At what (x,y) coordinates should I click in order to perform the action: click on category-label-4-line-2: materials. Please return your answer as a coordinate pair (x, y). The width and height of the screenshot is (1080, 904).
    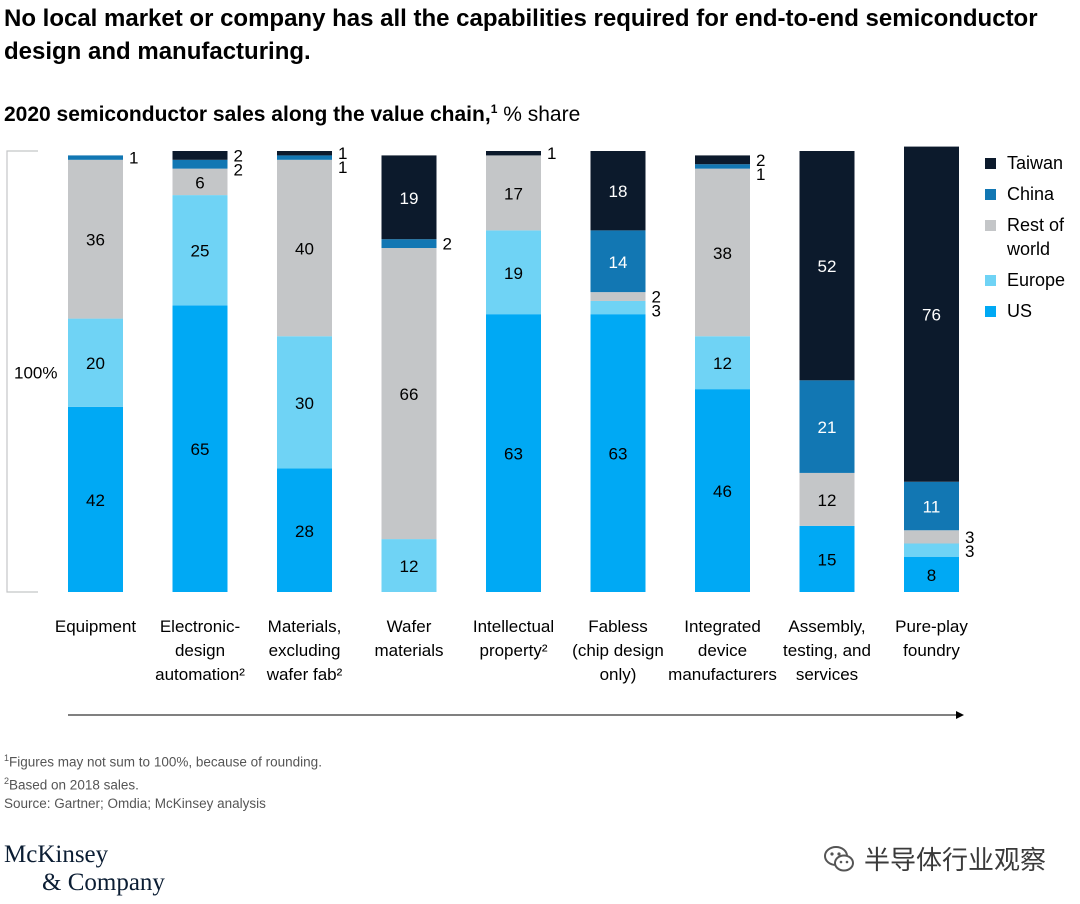
    Looking at the image, I should click on (409, 650).